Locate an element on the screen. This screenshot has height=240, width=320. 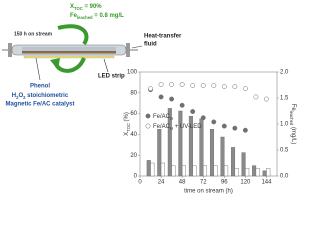
text-part: (%) is located at coordinates (127, 117).